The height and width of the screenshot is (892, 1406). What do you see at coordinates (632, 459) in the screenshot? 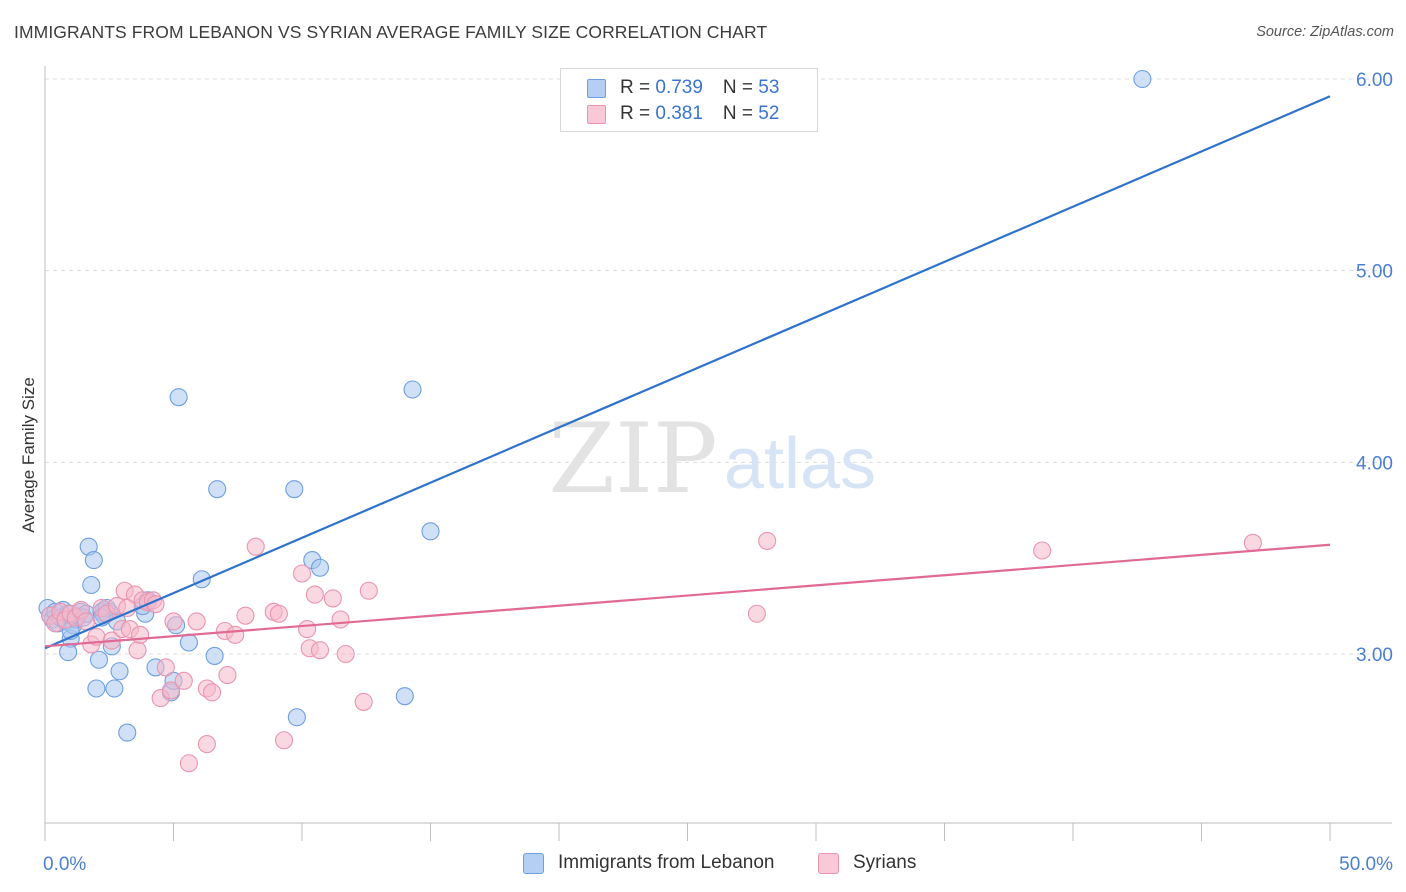
I see `watermark-zip: ZIP` at bounding box center [632, 459].